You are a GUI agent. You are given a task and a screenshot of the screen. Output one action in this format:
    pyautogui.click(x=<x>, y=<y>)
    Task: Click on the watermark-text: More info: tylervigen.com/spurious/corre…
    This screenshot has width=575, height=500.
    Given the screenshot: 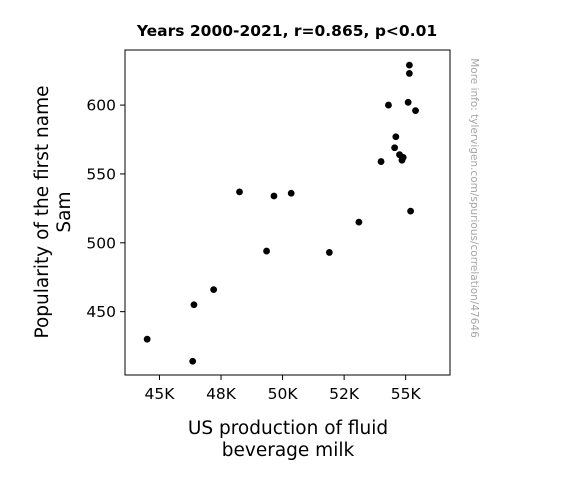 What is the action you would take?
    pyautogui.click(x=474, y=198)
    